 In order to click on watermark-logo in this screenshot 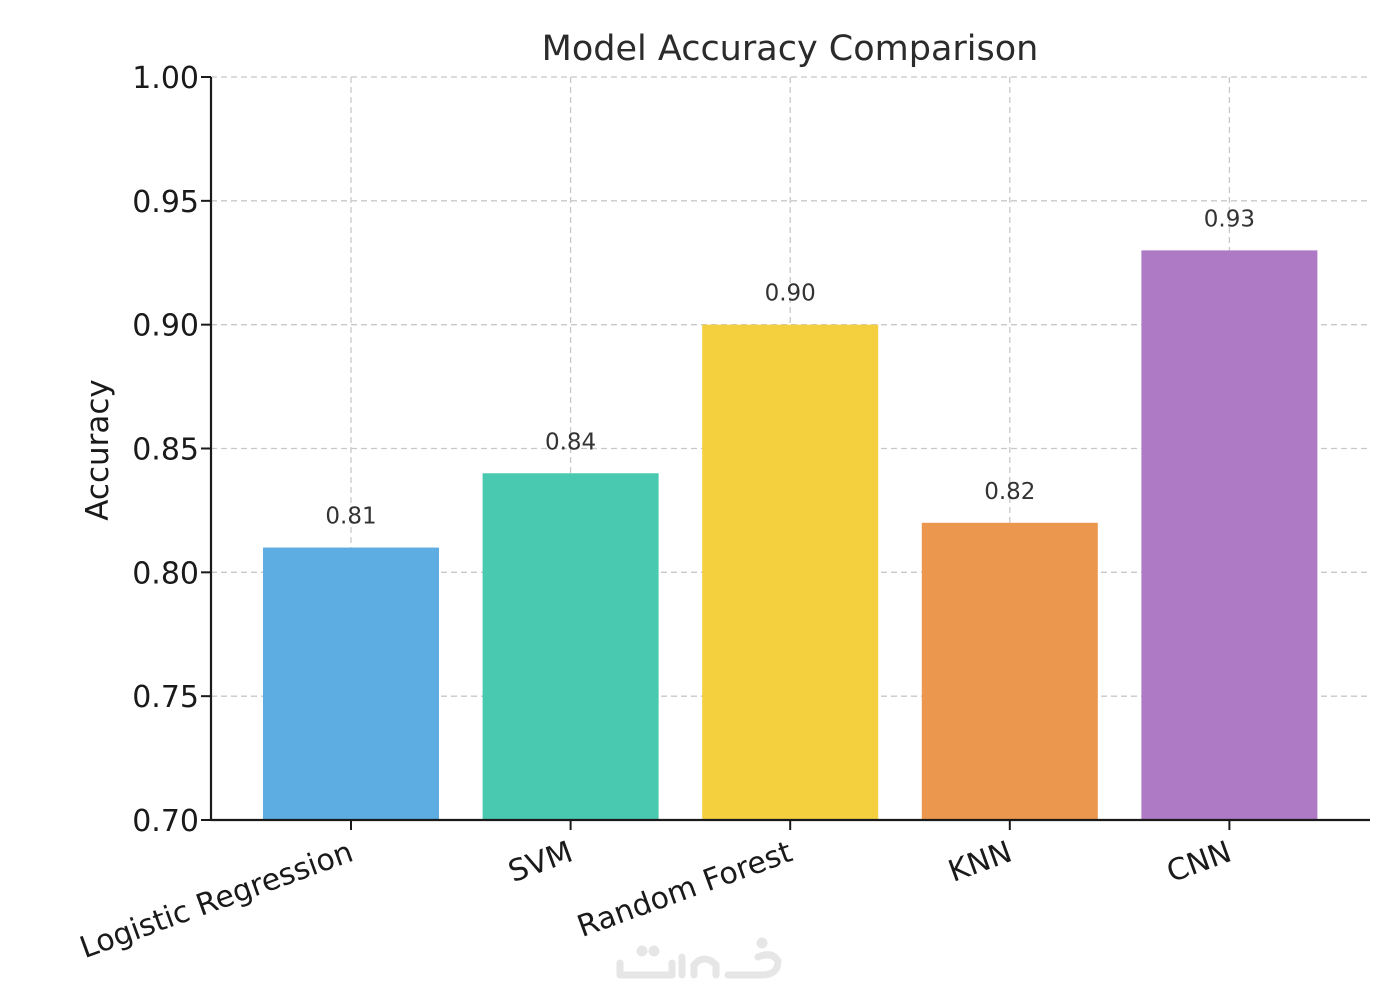, I will do `click(699, 958)`.